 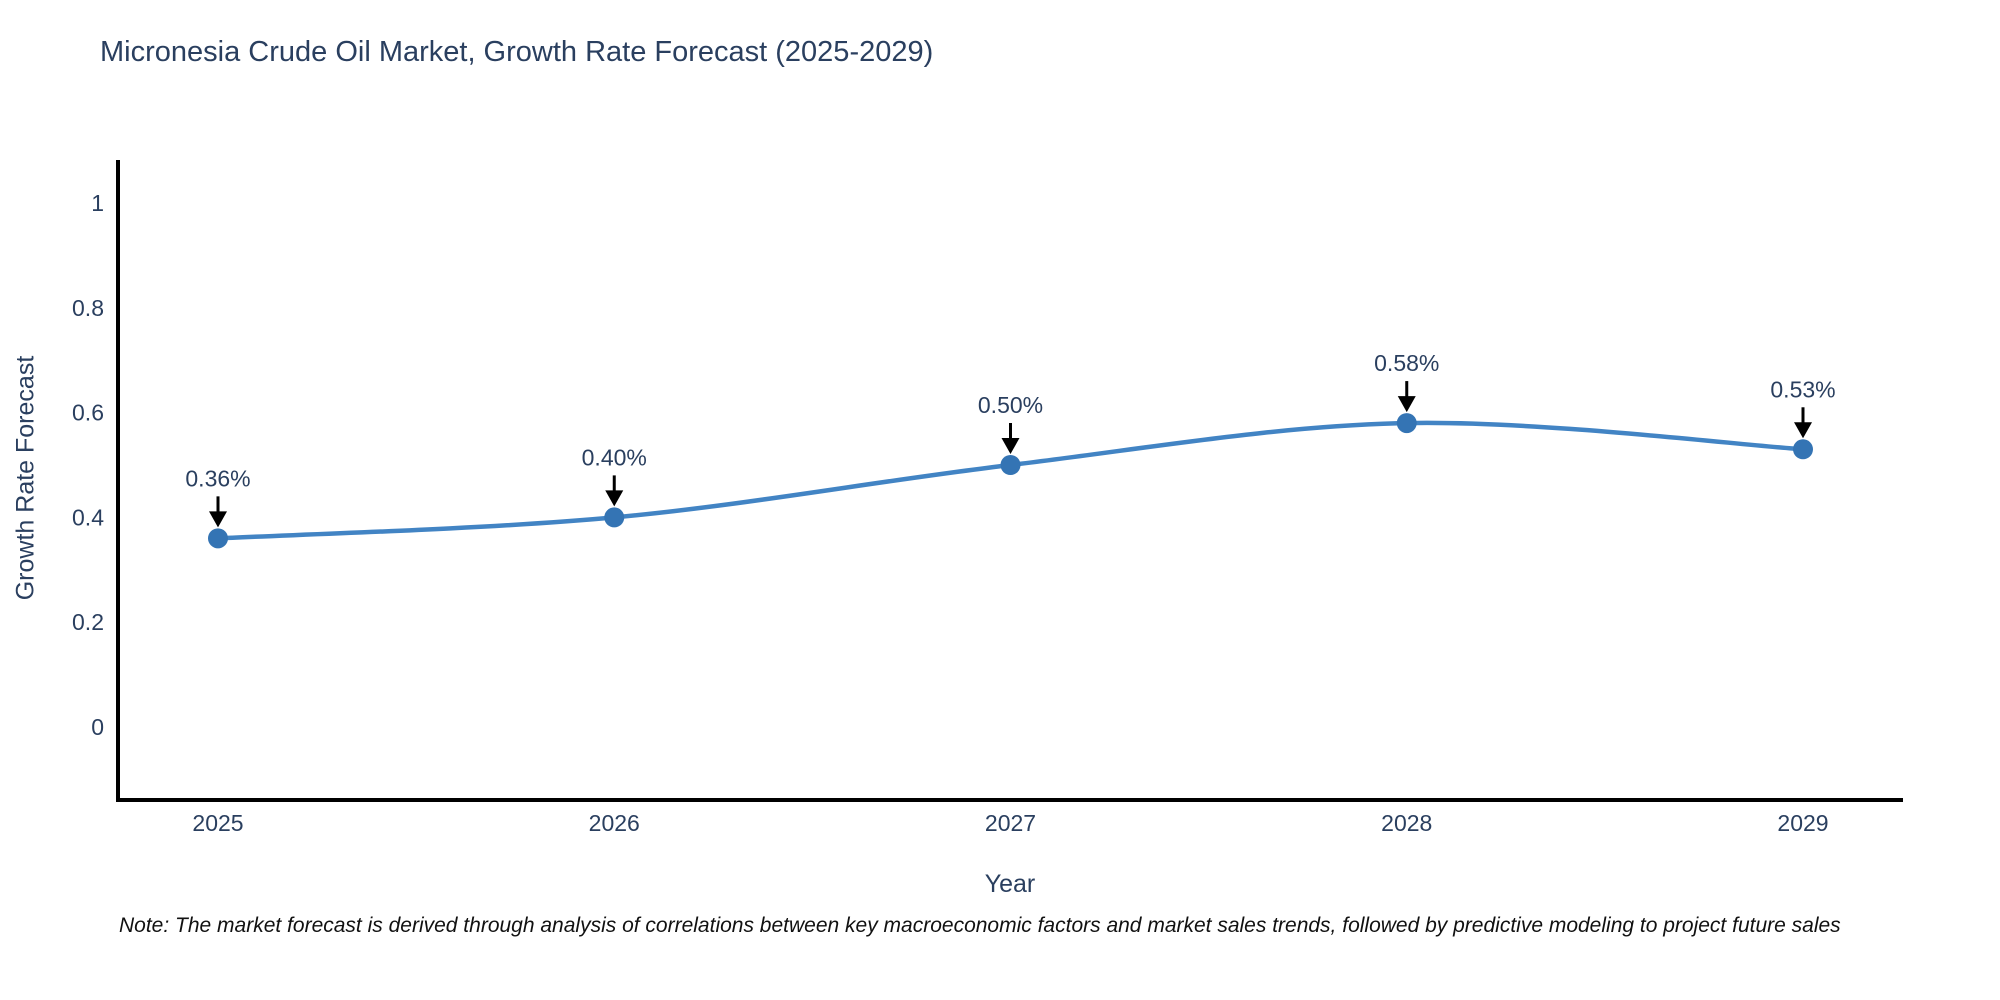 What do you see at coordinates (1010, 405) in the screenshot?
I see `point-annotation: 0.50%` at bounding box center [1010, 405].